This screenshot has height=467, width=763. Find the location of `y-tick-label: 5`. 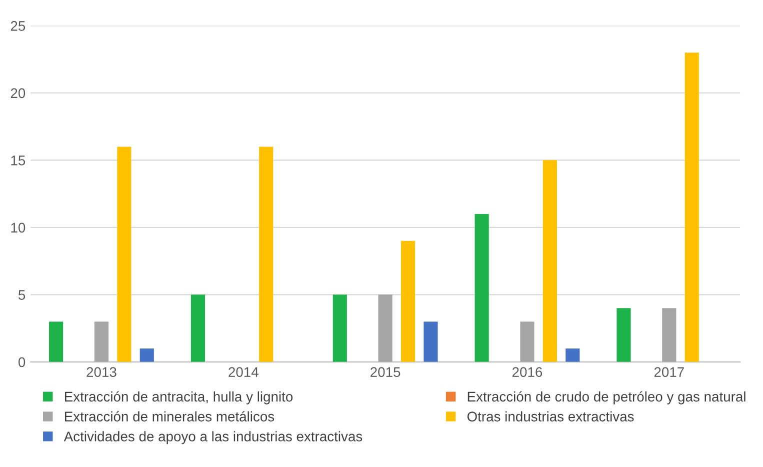

y-tick-label: 5 is located at coordinates (22, 295).